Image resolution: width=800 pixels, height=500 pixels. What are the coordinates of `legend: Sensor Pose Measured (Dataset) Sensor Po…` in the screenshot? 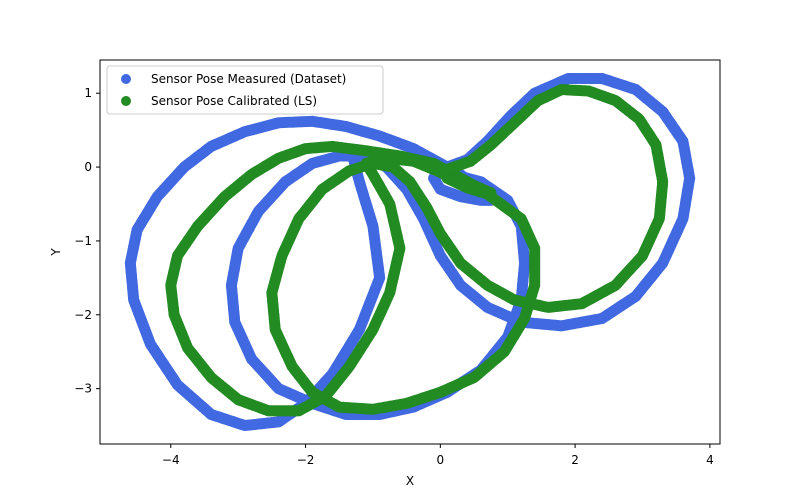 It's located at (245, 90).